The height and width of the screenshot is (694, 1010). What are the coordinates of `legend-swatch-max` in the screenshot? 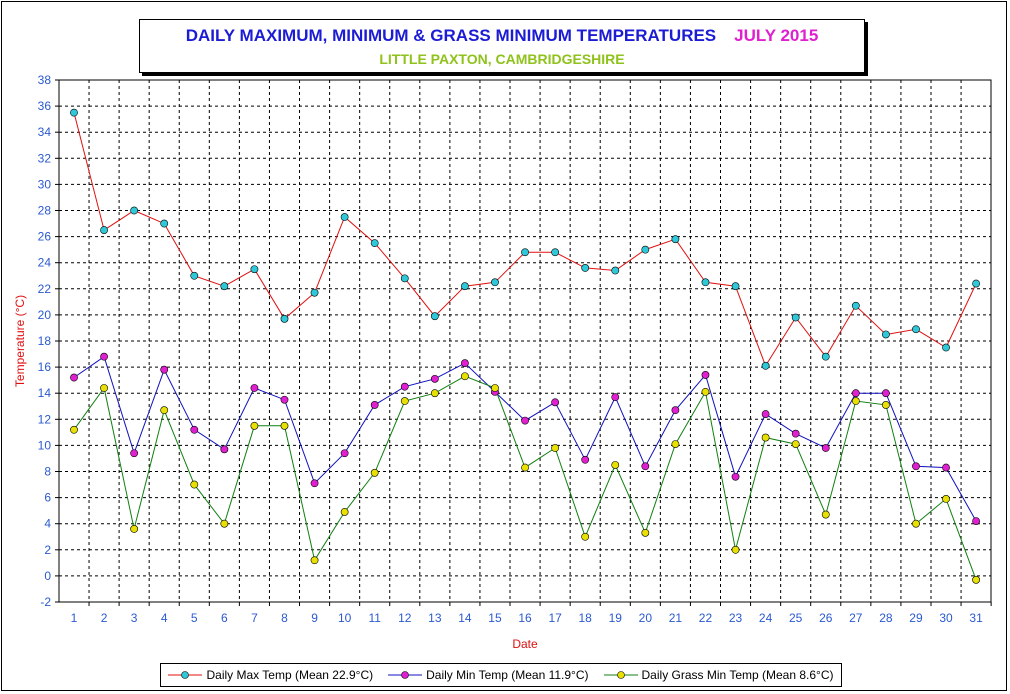 It's located at (185, 675).